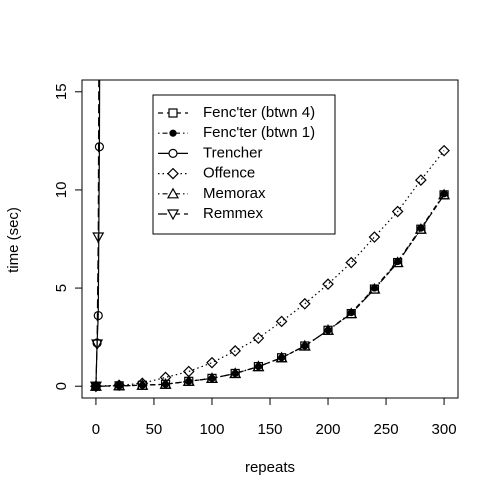 Image resolution: width=500 pixels, height=500 pixels. Describe the element at coordinates (270, 467) in the screenshot. I see `x-axis-label: repeats` at that location.